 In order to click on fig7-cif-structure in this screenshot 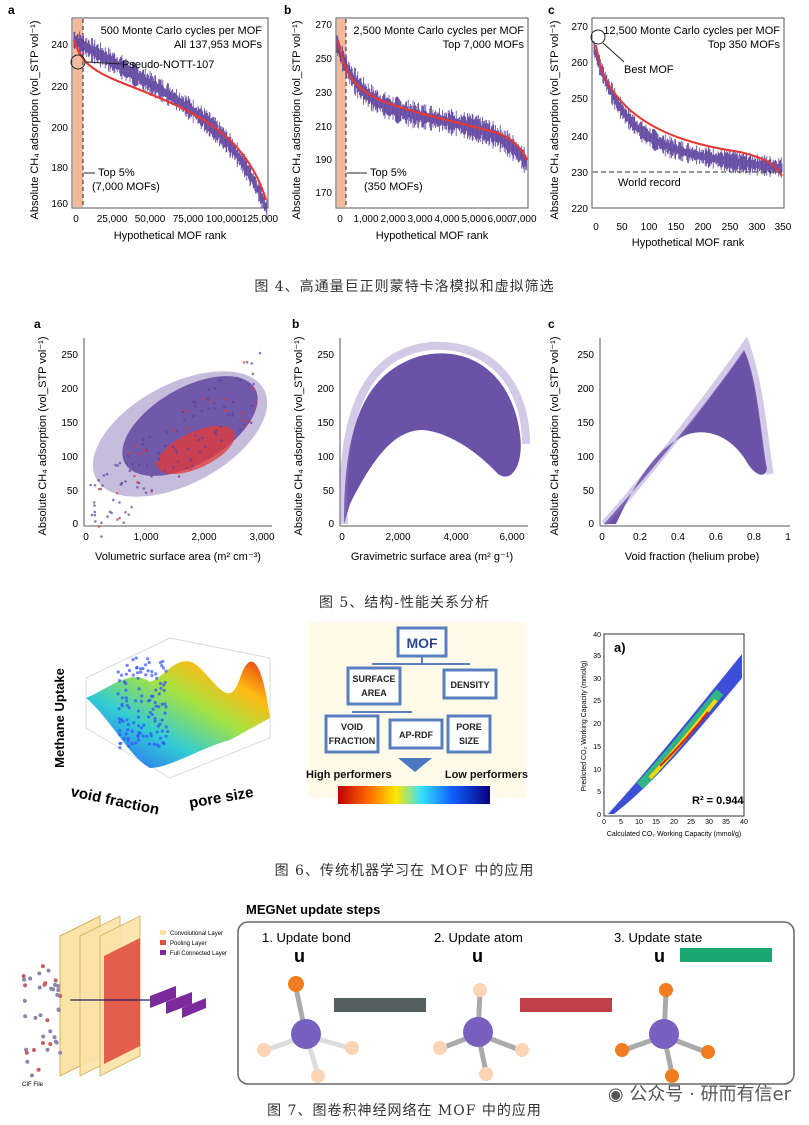, I will do `click(42, 1021)`.